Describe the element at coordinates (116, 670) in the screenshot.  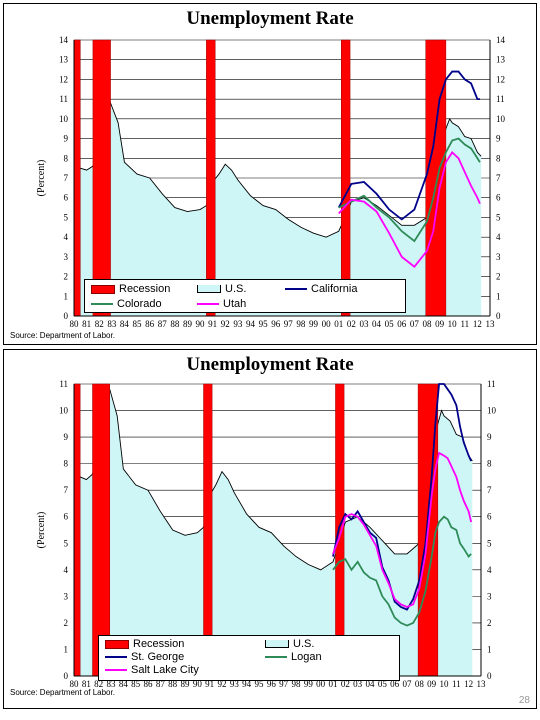
I see `salt-lake-city-swatch` at that location.